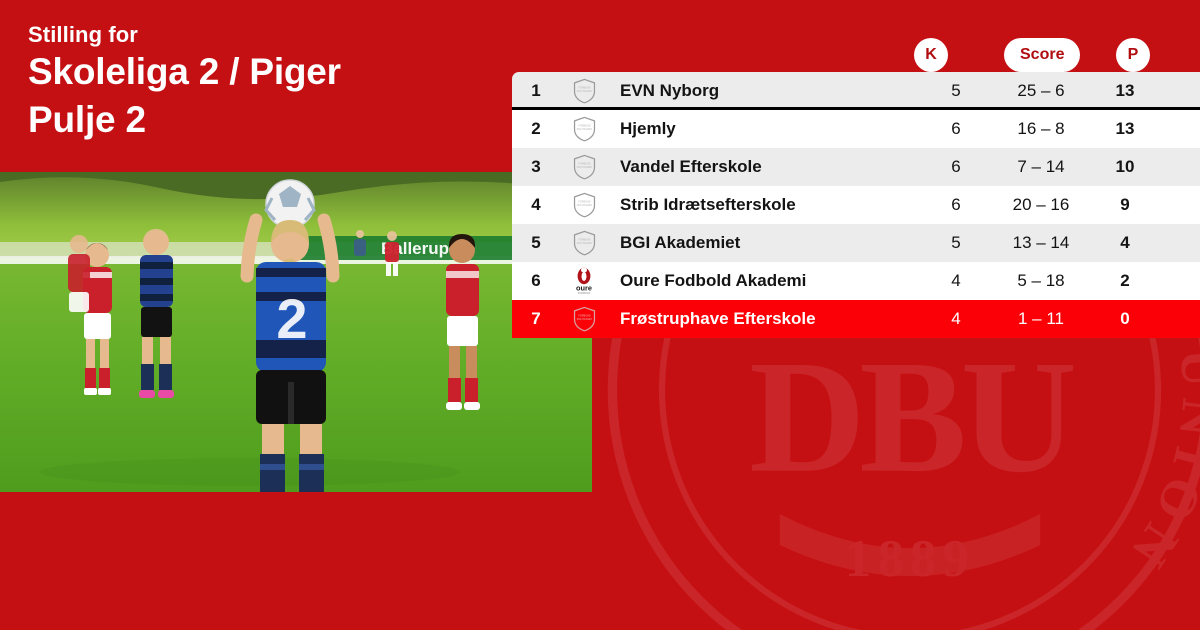 This screenshot has width=1200, height=630. Describe the element at coordinates (1041, 166) in the screenshot. I see `row-score: 7 – 14` at that location.